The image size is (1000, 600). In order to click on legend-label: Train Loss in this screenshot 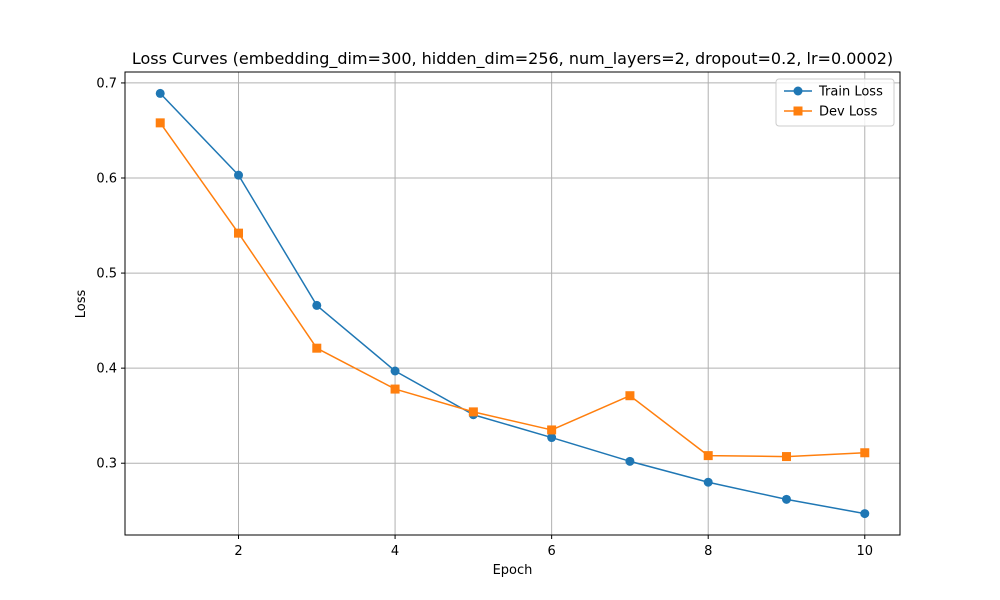, I will do `click(850, 92)`.